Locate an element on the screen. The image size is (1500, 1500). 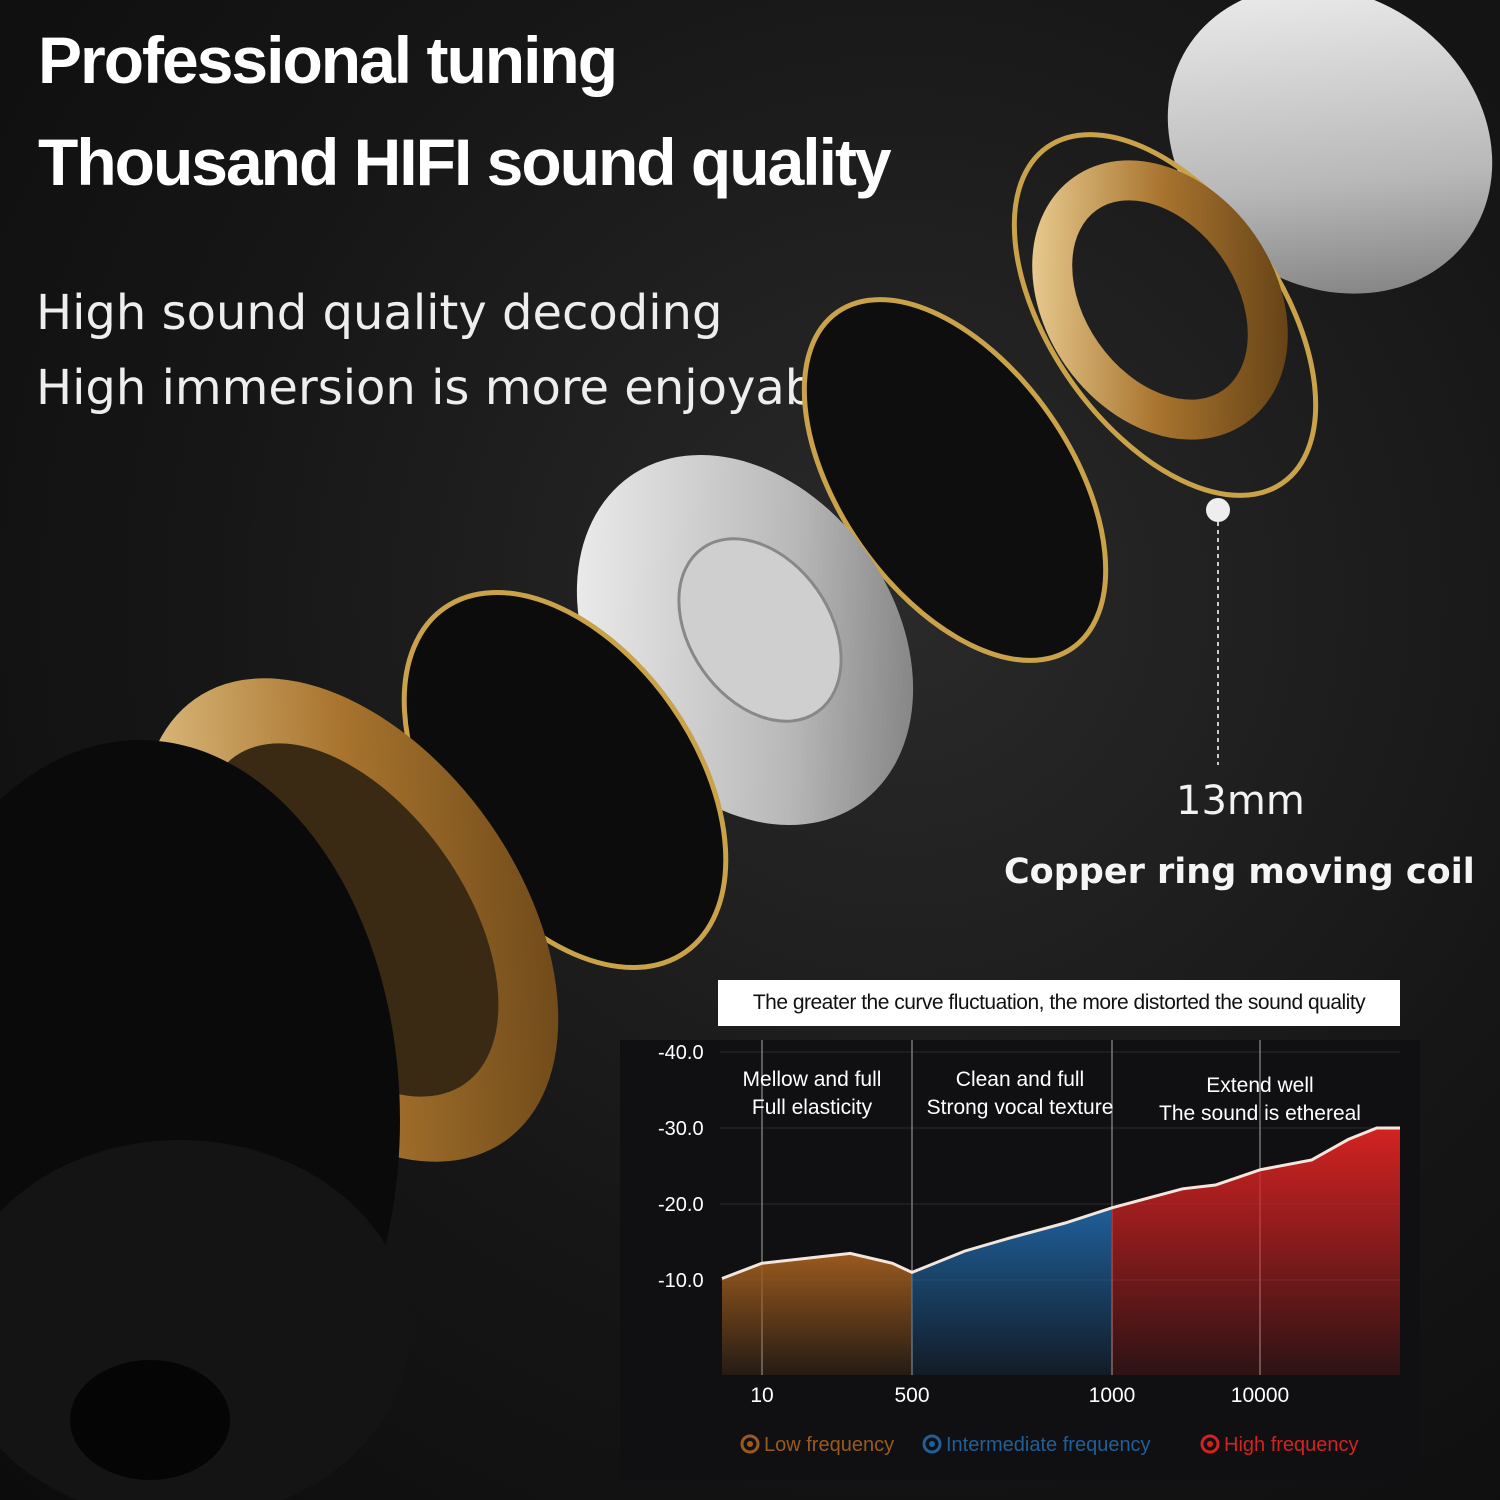
legend-label: Intermediate frequency is located at coordinates (1048, 1445).